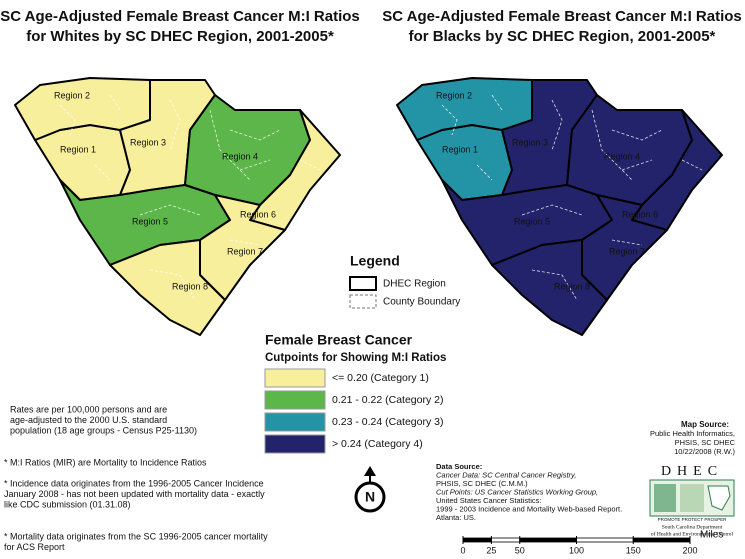 The height and width of the screenshot is (559, 745). Describe the element at coordinates (355, 358) in the screenshot. I see `cutpoints-subtitle: Cutpoints for Showing M:I Ratios` at that location.